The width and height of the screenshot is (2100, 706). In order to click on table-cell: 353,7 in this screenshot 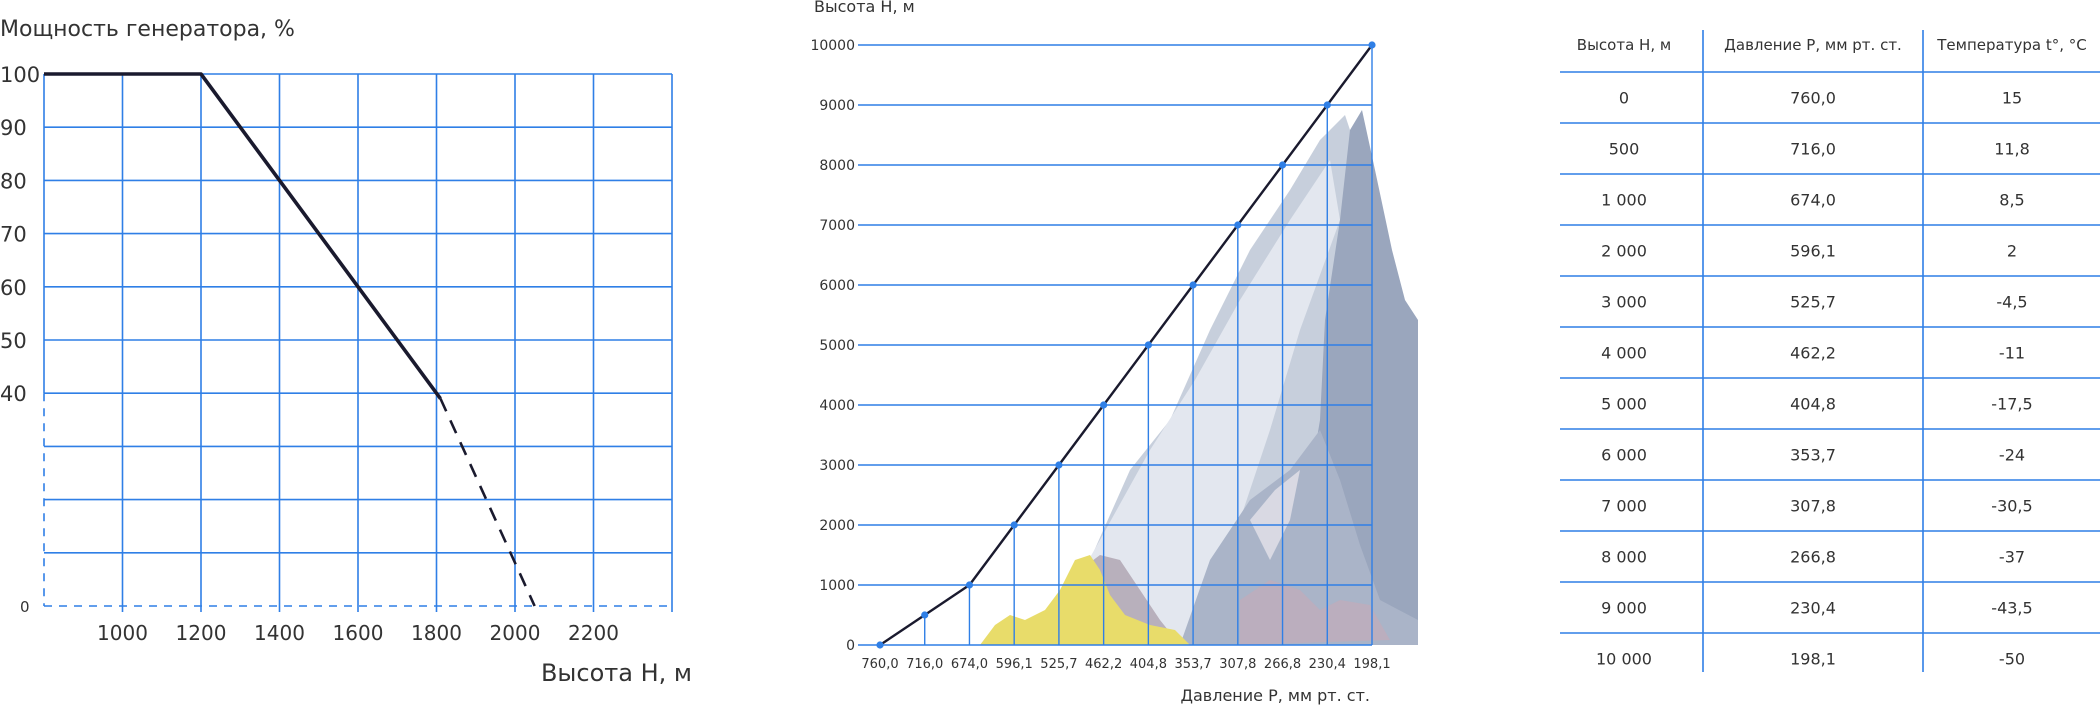, I will do `click(1813, 455)`.